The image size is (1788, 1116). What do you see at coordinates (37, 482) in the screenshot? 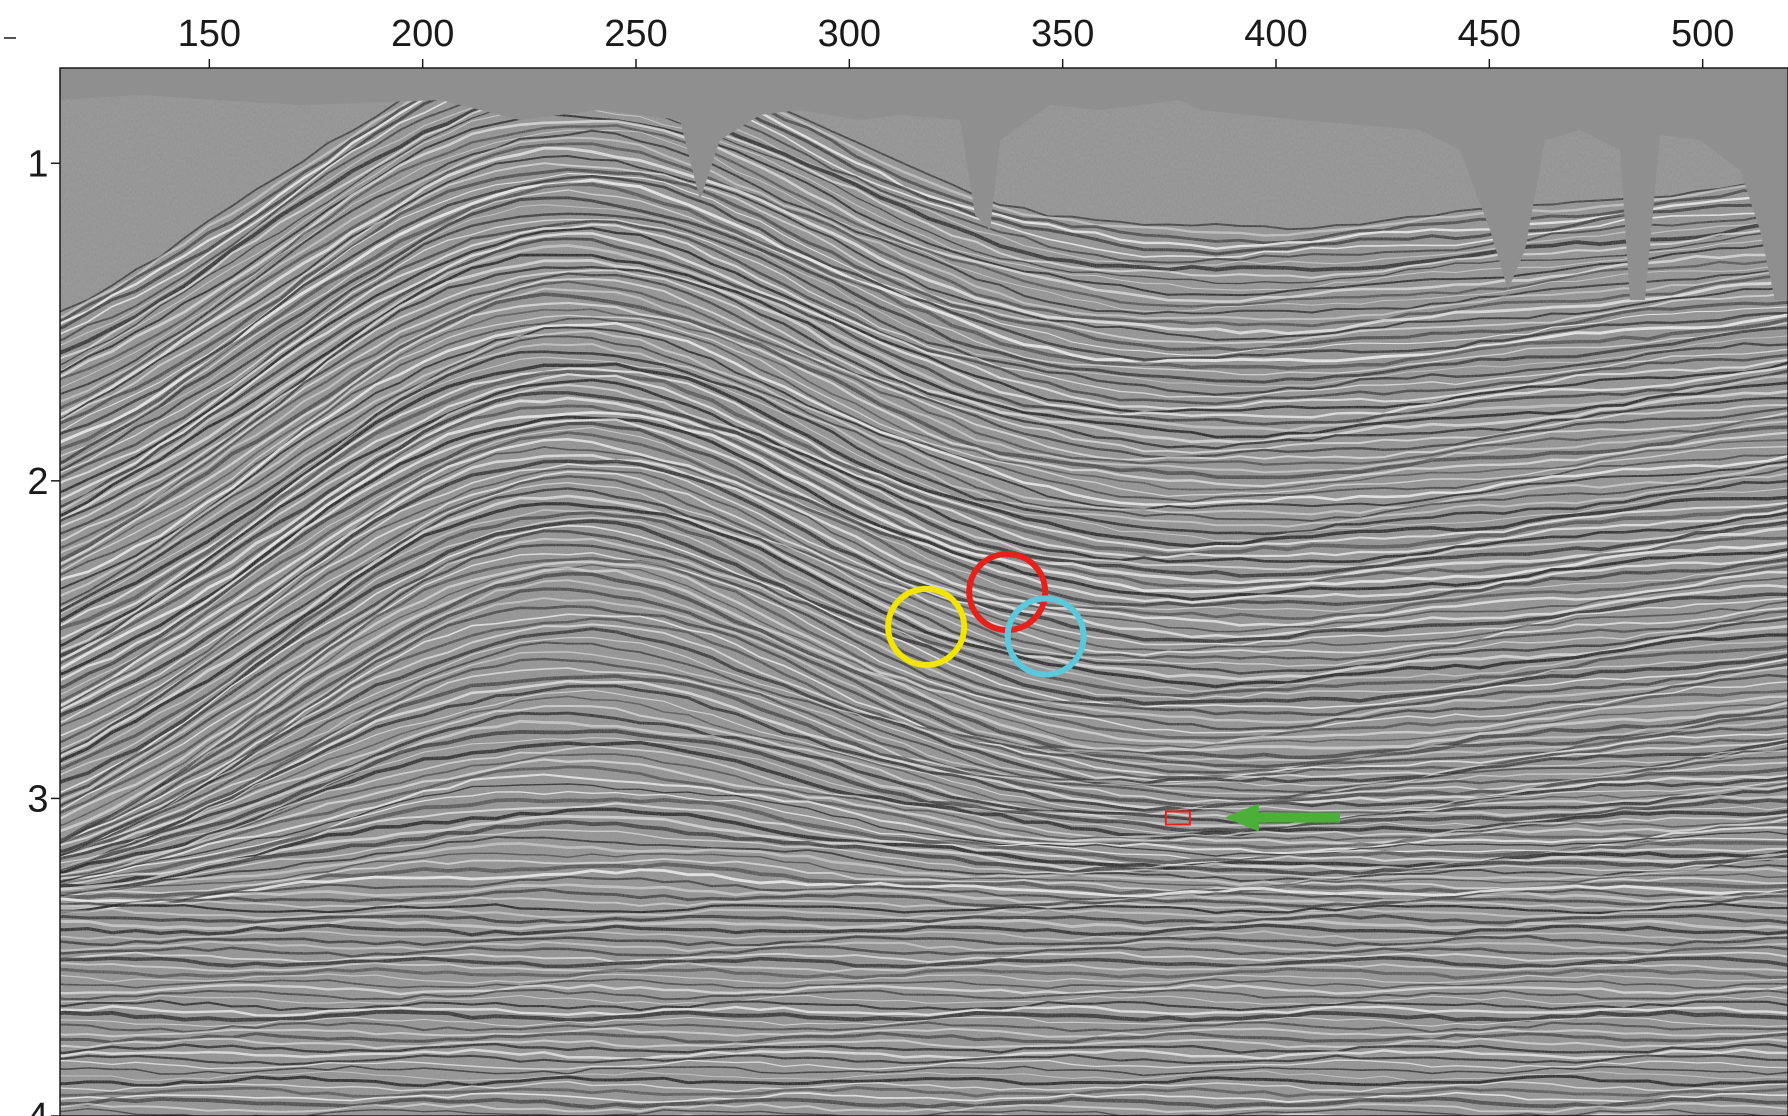
I see `y-tick-label: 2` at bounding box center [37, 482].